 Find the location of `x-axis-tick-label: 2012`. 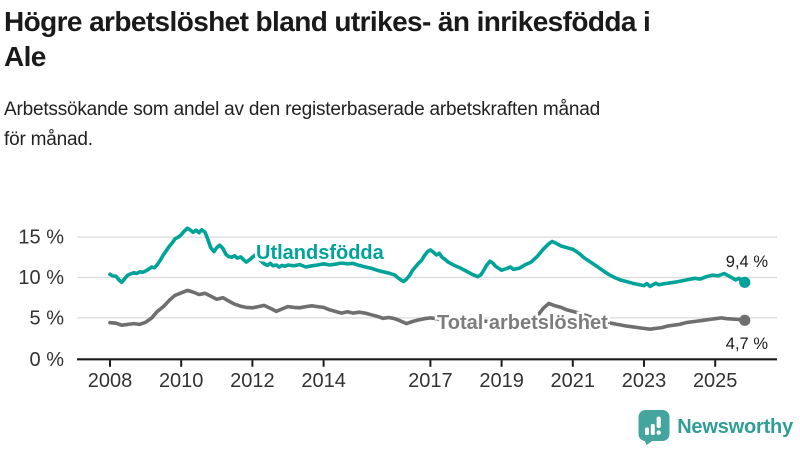

x-axis-tick-label: 2012 is located at coordinates (252, 381).